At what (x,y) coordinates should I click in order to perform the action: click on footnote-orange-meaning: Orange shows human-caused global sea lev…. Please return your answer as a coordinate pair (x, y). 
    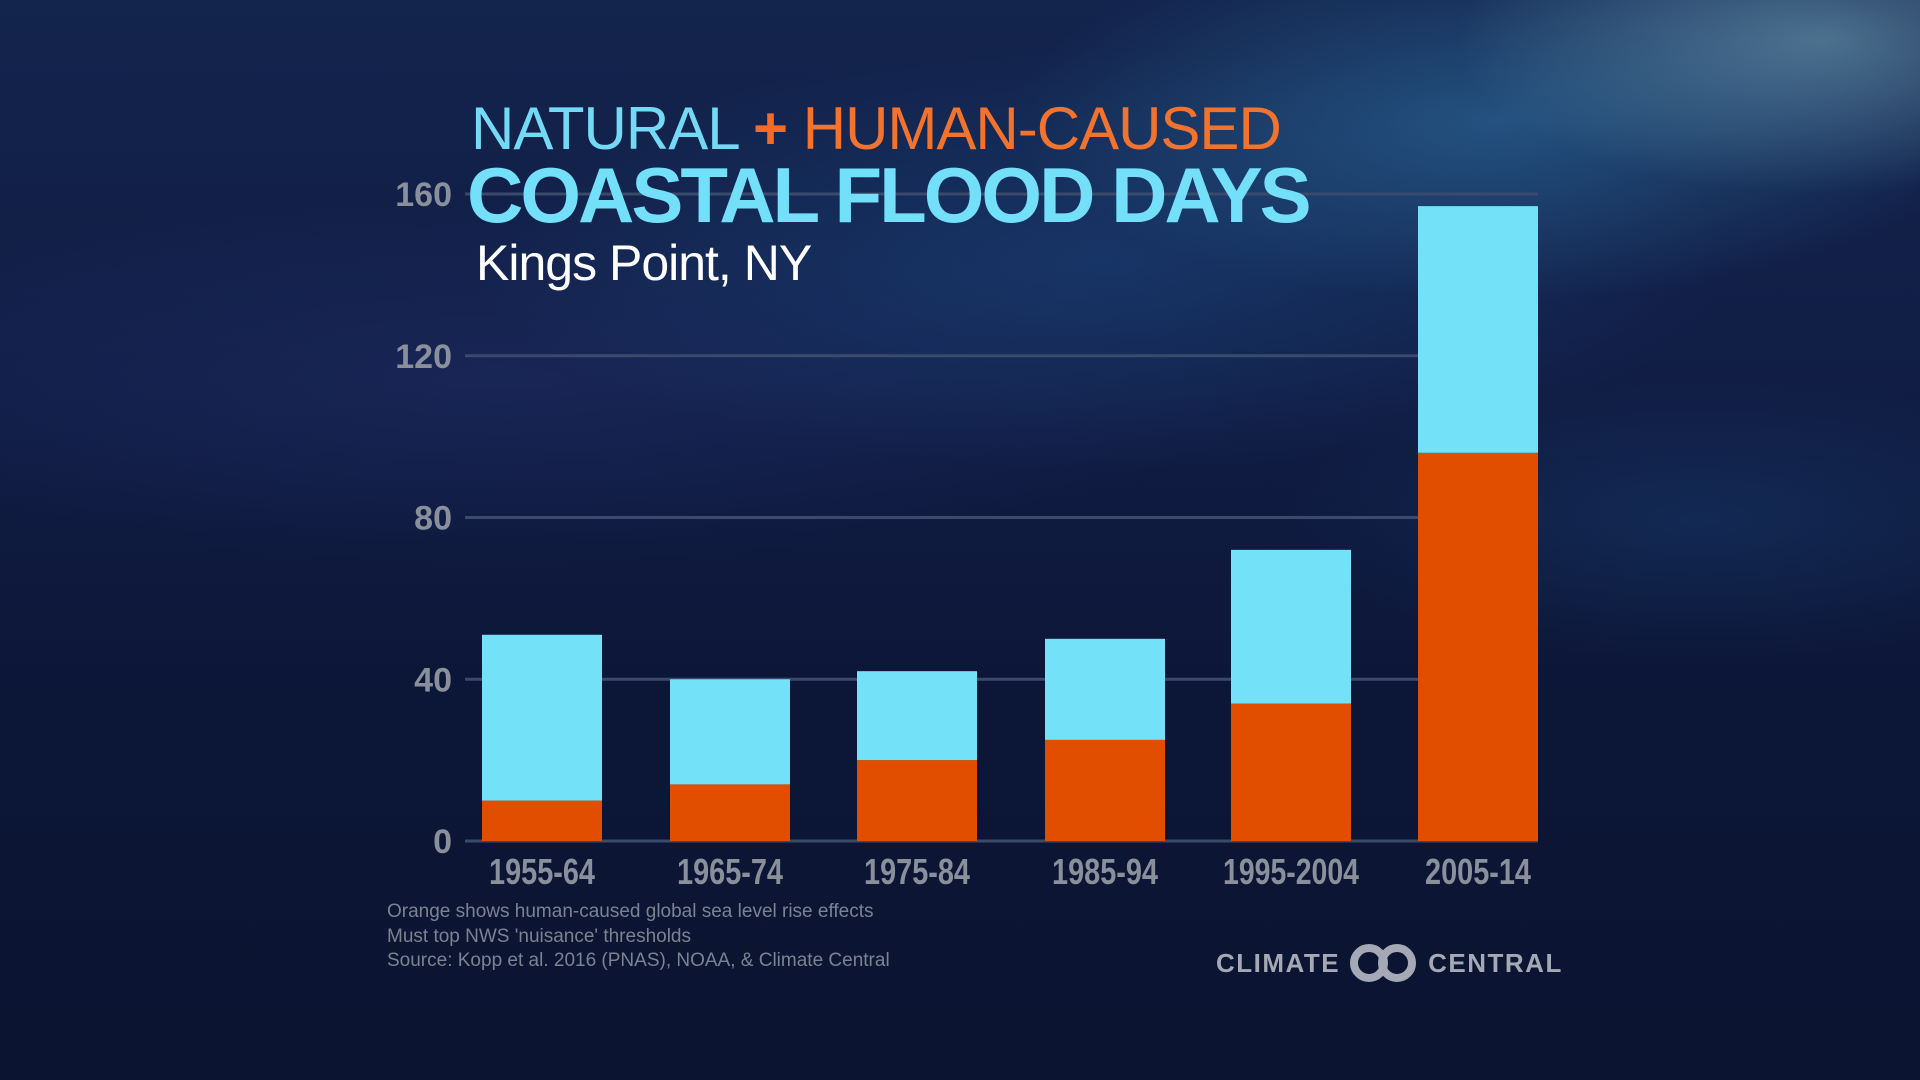
    Looking at the image, I should click on (630, 911).